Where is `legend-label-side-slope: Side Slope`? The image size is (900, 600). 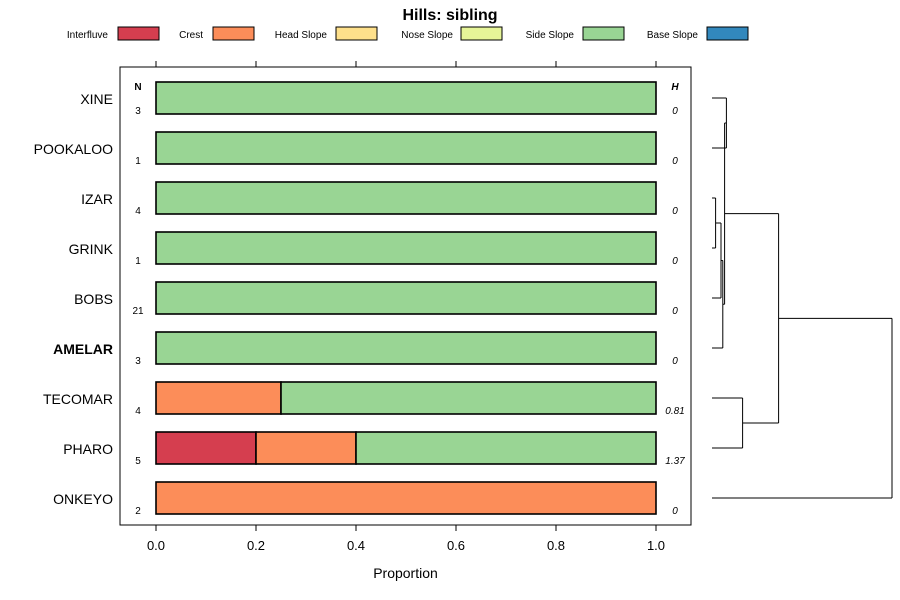 legend-label-side-slope: Side Slope is located at coordinates (550, 35).